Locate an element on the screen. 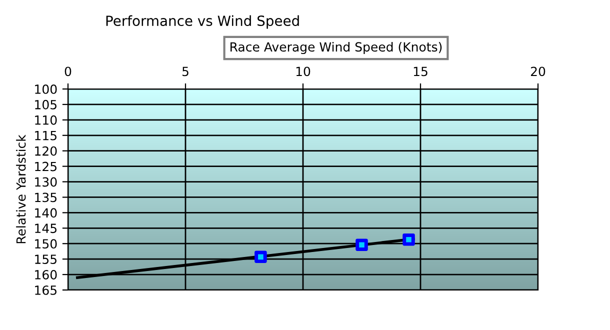  y-tick-label: 140 is located at coordinates (46, 213).